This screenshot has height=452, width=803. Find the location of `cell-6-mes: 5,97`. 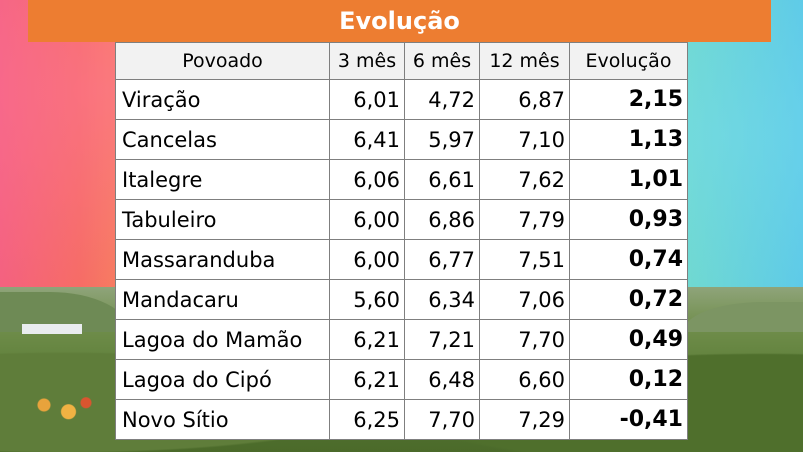

cell-6-mes: 5,97 is located at coordinates (442, 139).